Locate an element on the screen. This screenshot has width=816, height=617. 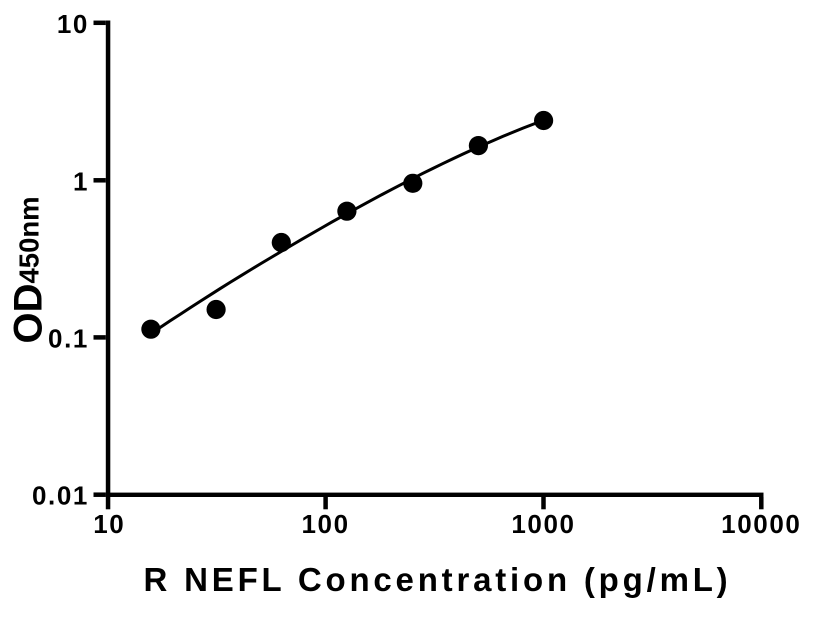
svg-text: 1000 is located at coordinates (543, 524).